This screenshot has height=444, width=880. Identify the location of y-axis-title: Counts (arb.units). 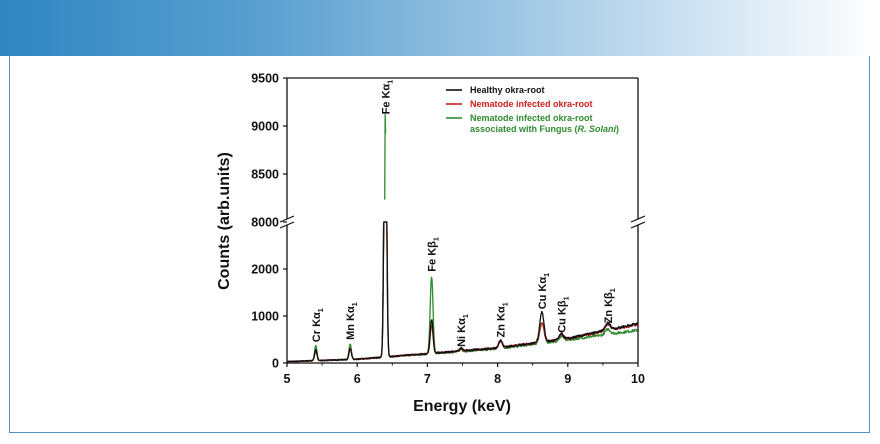
(224, 221).